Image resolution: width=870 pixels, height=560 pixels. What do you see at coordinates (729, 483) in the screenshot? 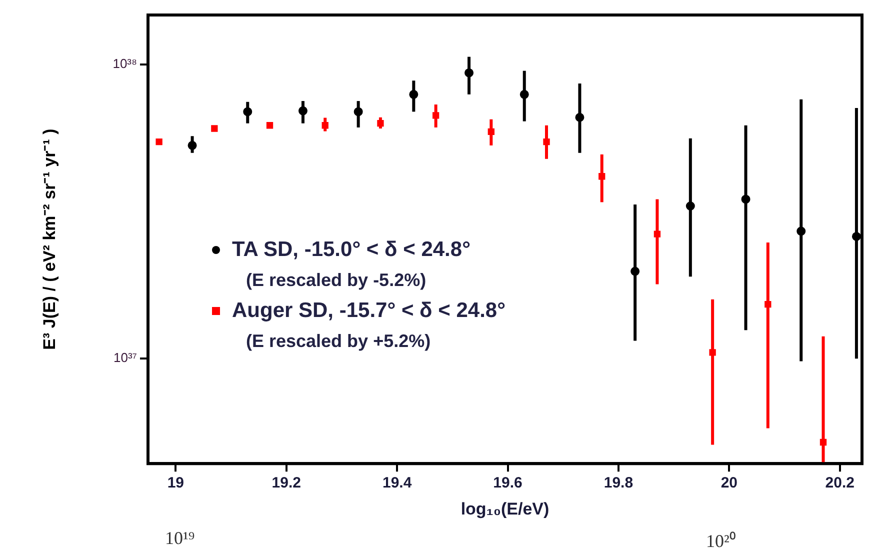
I see `x-tick-label: 20` at bounding box center [729, 483].